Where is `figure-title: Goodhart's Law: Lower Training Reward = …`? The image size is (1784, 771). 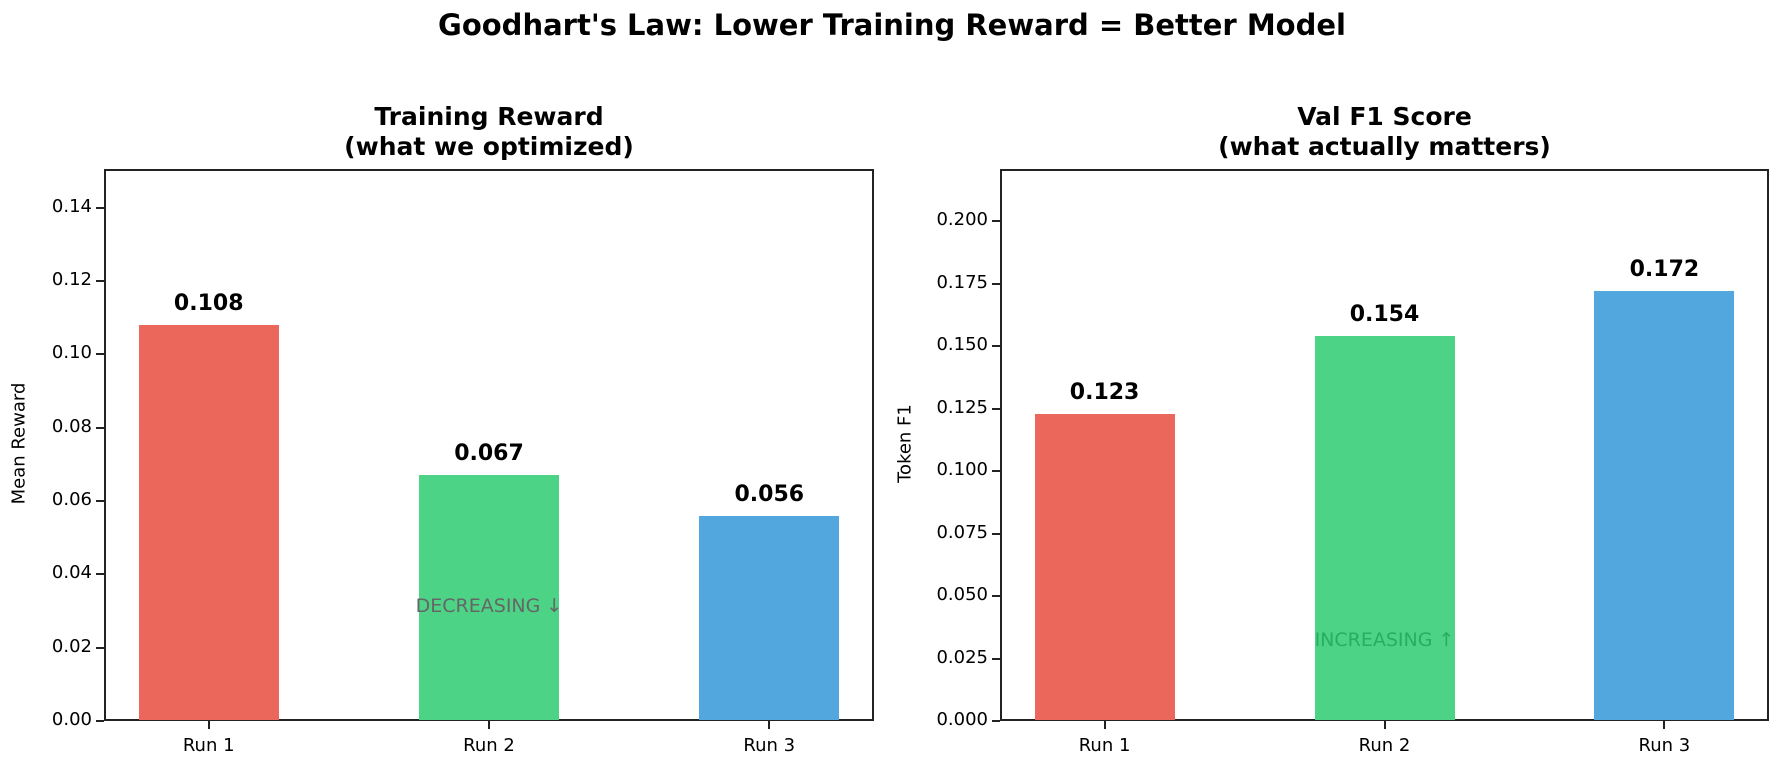 figure-title: Goodhart's Law: Lower Training Reward = … is located at coordinates (892, 25).